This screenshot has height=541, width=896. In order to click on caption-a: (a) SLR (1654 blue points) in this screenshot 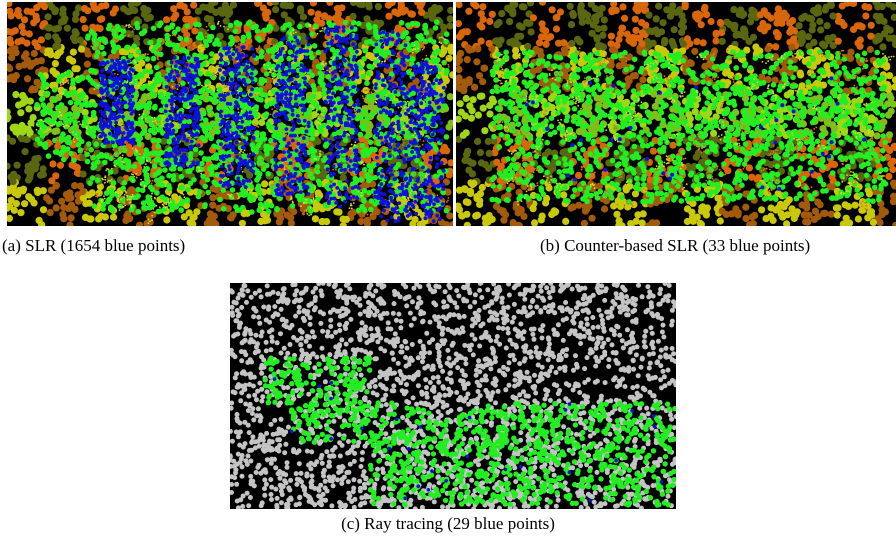, I will do `click(94, 245)`.